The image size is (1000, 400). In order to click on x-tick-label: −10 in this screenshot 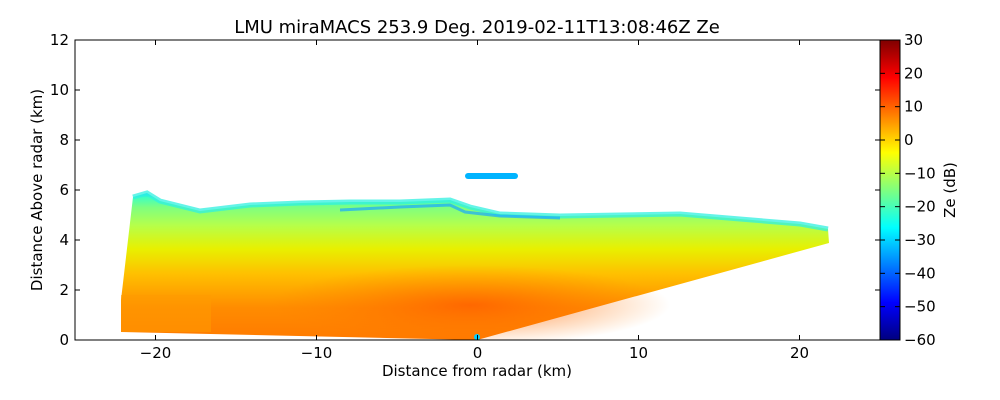, I will do `click(317, 353)`.